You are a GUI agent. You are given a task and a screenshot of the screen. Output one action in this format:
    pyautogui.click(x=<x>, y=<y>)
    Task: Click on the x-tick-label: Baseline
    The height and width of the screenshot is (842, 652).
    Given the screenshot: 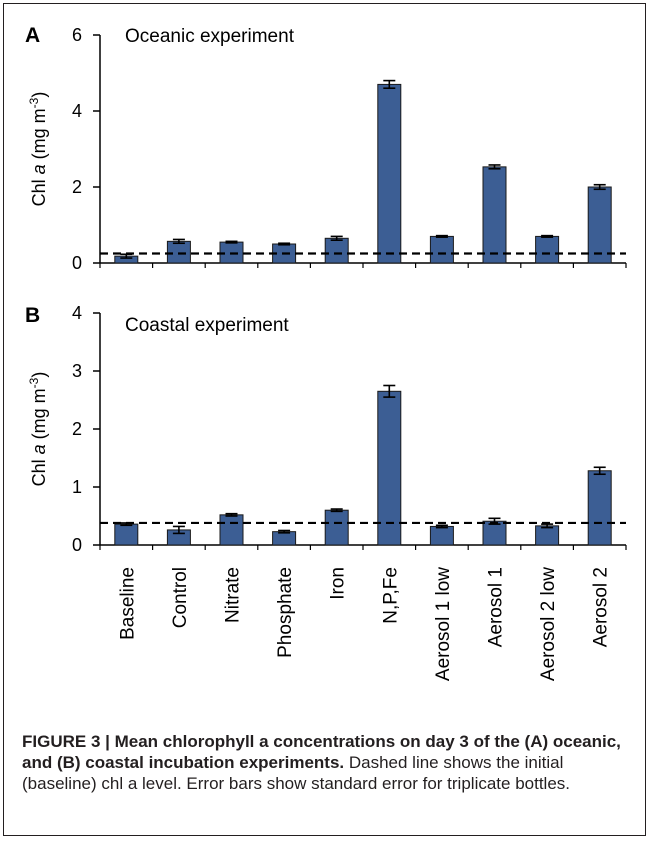 What is the action you would take?
    pyautogui.click(x=127, y=603)
    